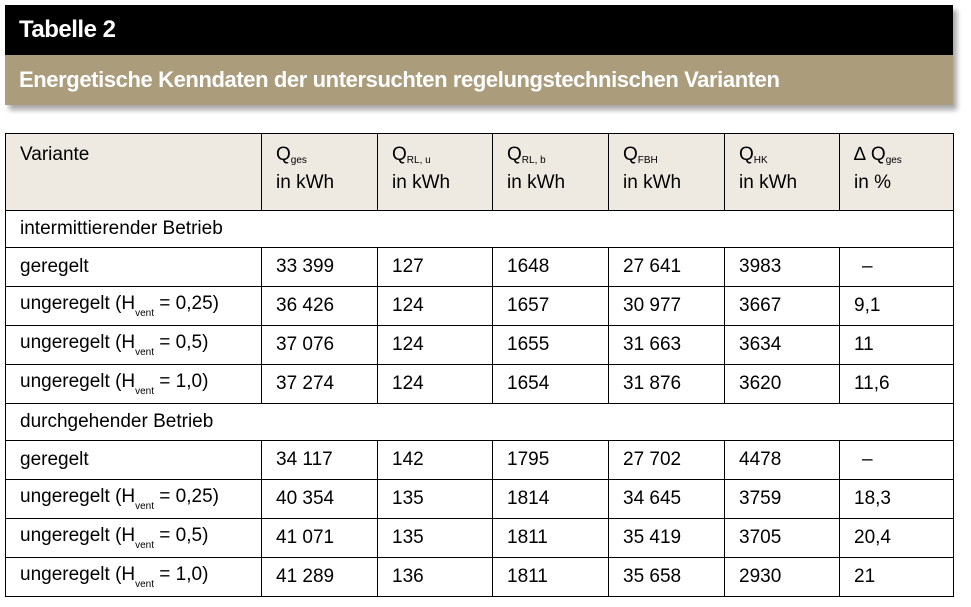  What do you see at coordinates (666, 499) in the screenshot?
I see `table-cell: 34 645` at bounding box center [666, 499].